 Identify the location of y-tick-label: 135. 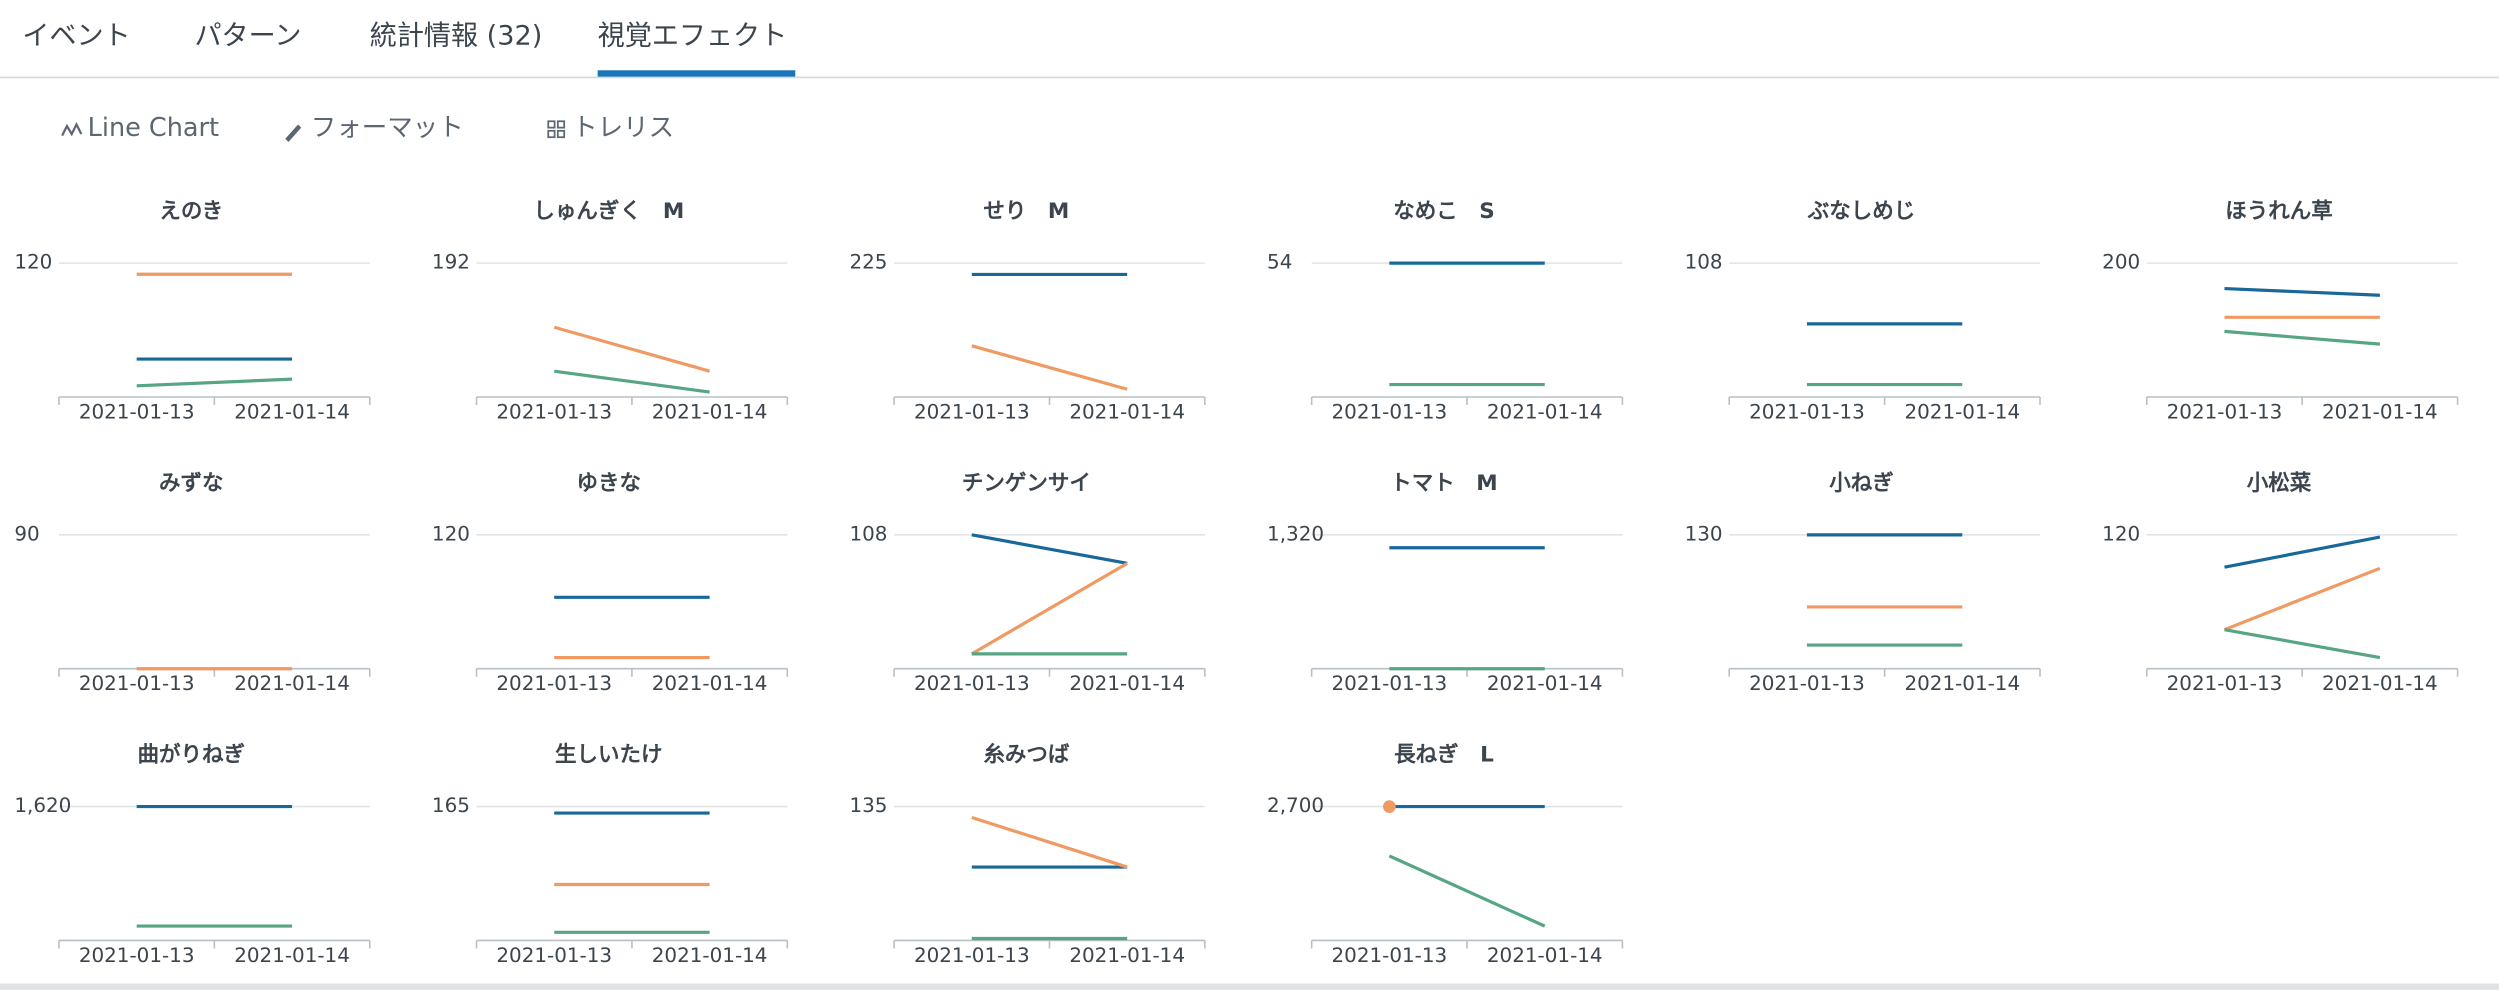
(868, 805).